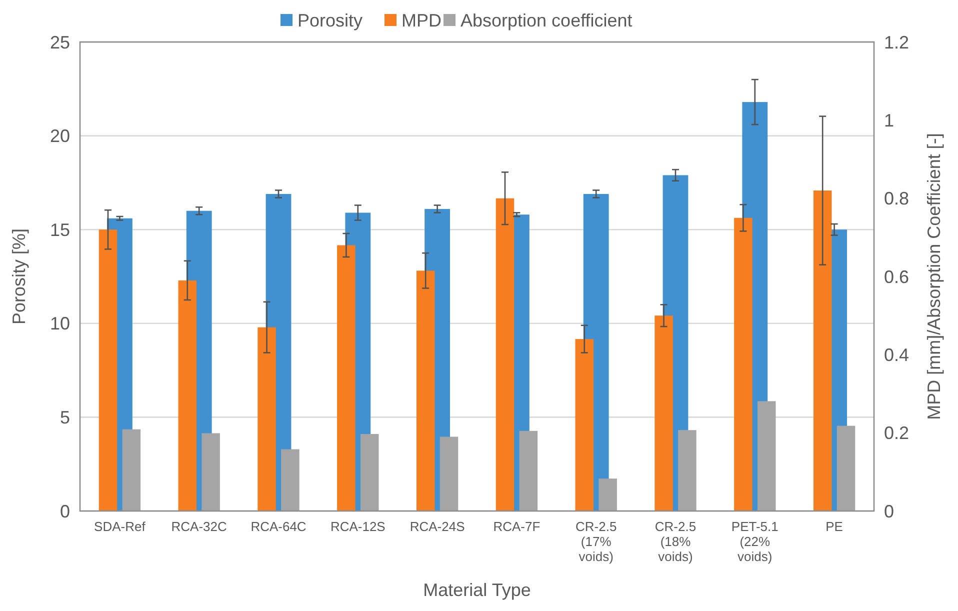 This screenshot has height=611, width=958. What do you see at coordinates (889, 511) in the screenshot?
I see `y2-tick-label: 0` at bounding box center [889, 511].